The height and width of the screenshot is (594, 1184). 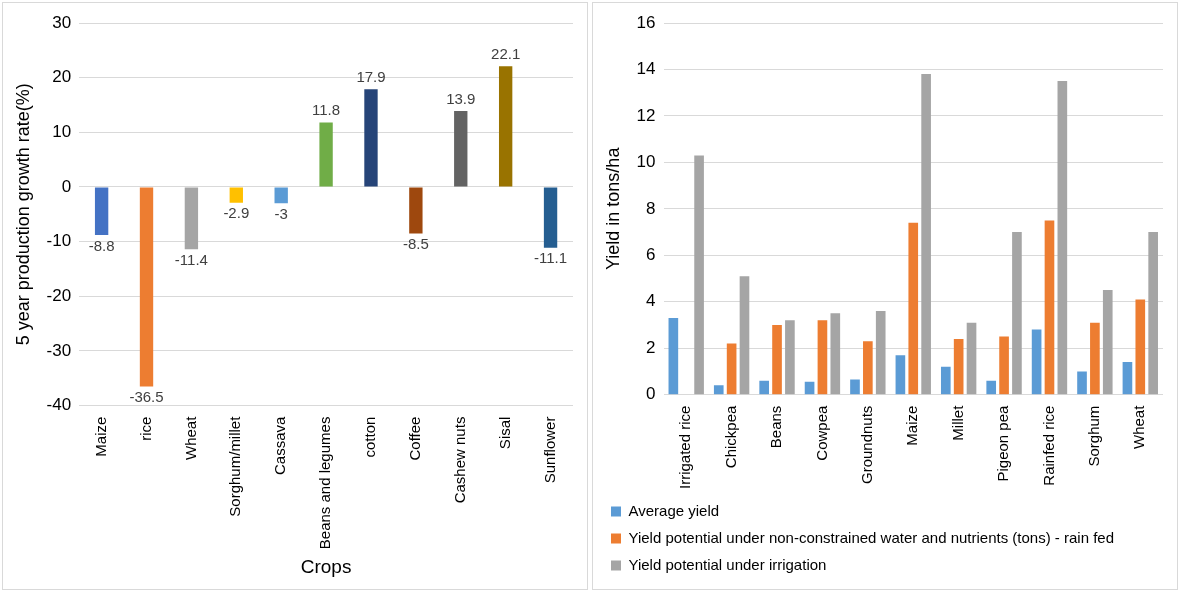 I want to click on y-tick-label: 30, so click(x=62, y=22).